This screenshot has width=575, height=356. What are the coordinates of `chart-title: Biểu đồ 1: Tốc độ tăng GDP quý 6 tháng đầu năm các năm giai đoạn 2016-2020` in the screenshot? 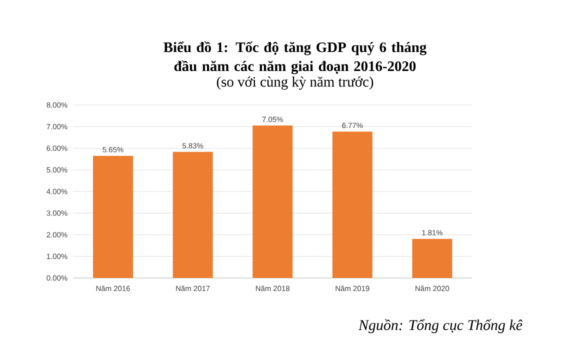 It's located at (295, 58).